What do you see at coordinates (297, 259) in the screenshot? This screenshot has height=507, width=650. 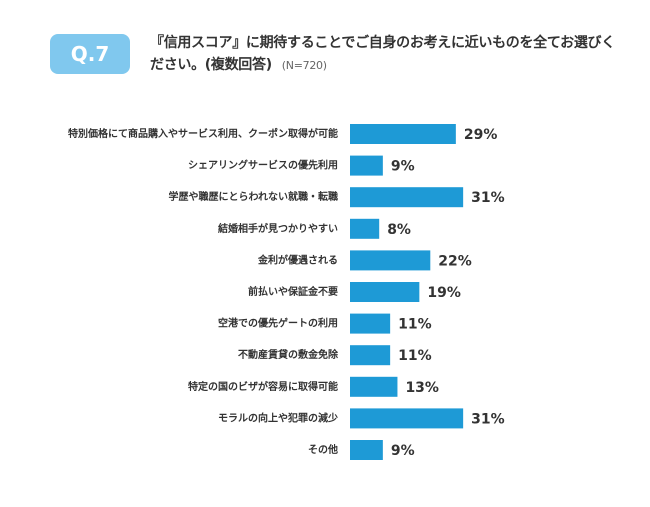 I see `category-label: 金利が優遇される` at bounding box center [297, 259].